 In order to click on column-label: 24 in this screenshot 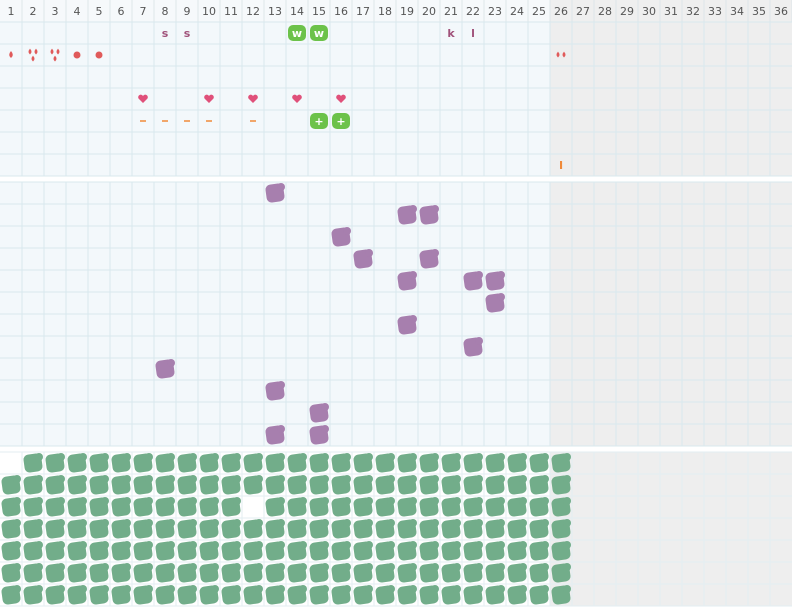, I will do `click(517, 11)`.